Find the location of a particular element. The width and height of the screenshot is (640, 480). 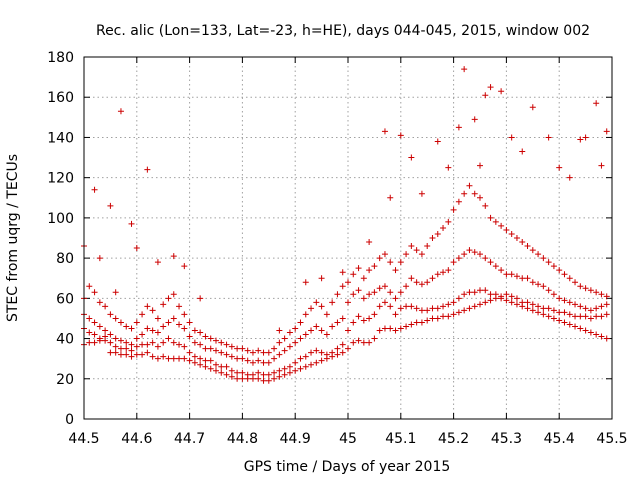

y-tick-label: 140 is located at coordinates (60, 138).